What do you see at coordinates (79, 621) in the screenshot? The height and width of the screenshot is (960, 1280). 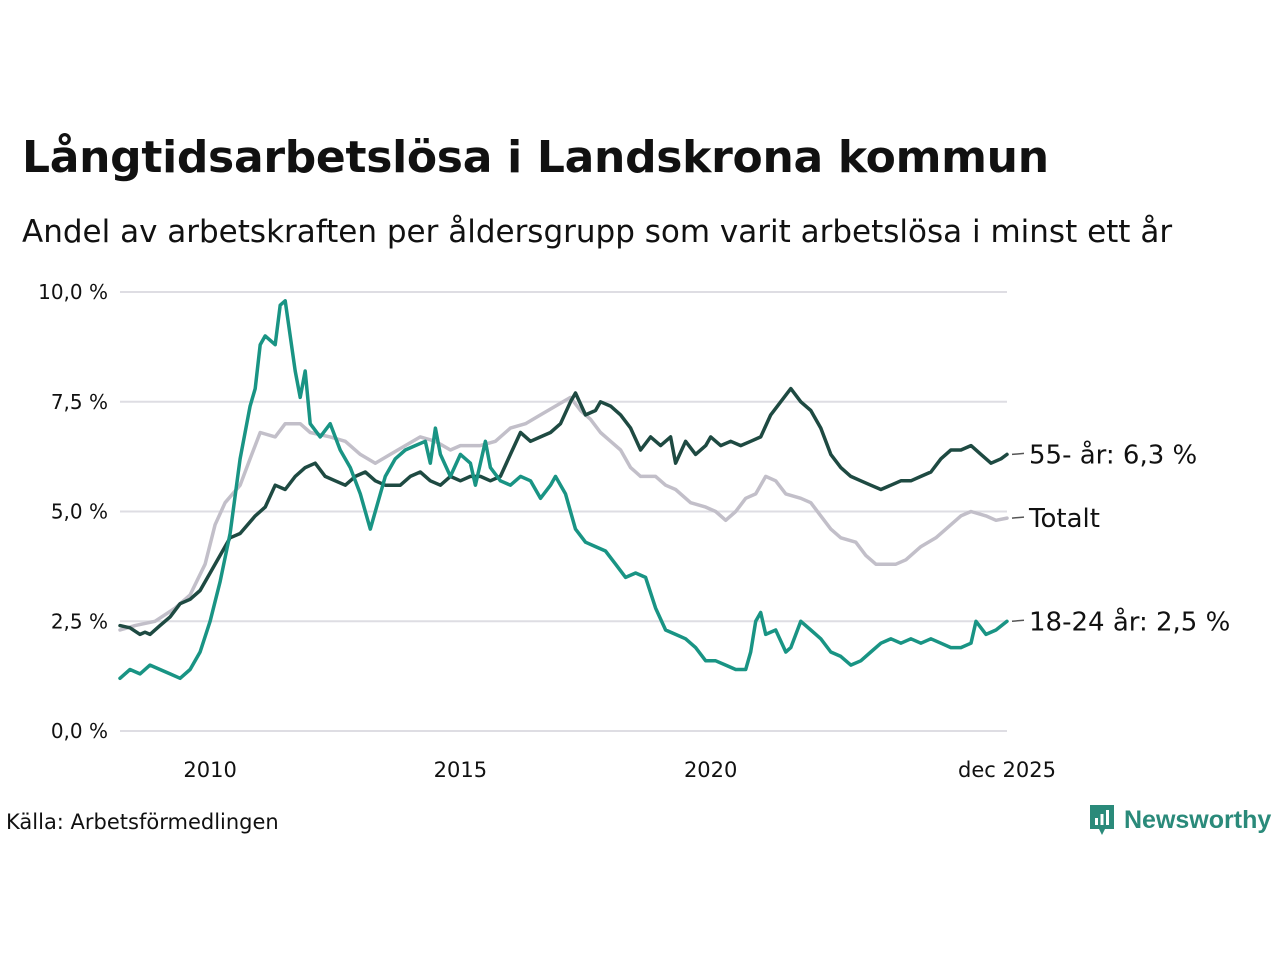 I see `y-tick-label: 2,5 %` at bounding box center [79, 621].